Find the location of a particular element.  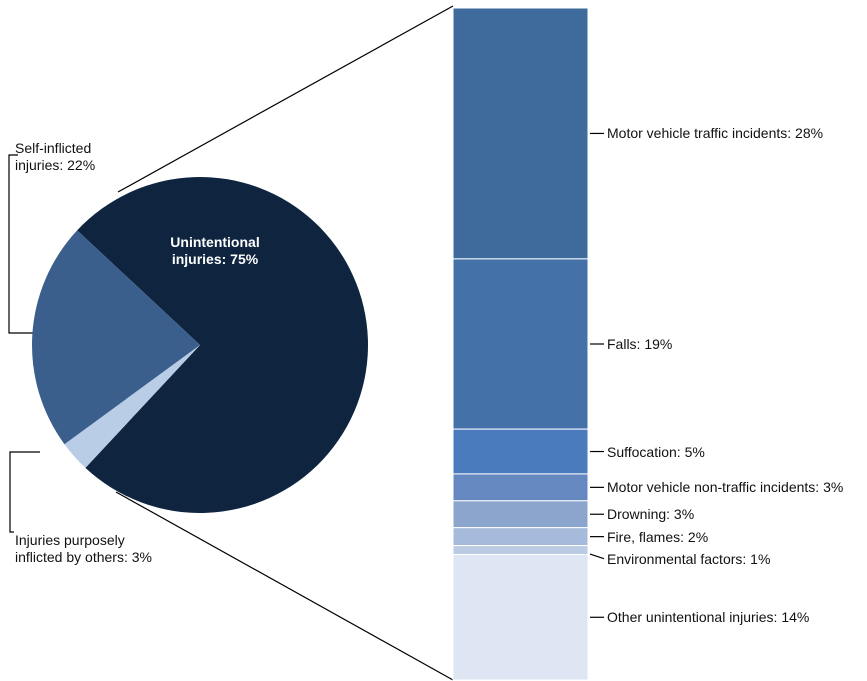

segment-label: Suffocation: 5% is located at coordinates (656, 451).